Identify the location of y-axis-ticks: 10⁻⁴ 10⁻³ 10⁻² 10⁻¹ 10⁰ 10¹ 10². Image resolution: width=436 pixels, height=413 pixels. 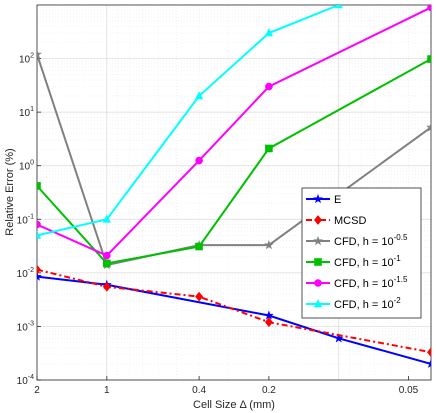
(29, 220).